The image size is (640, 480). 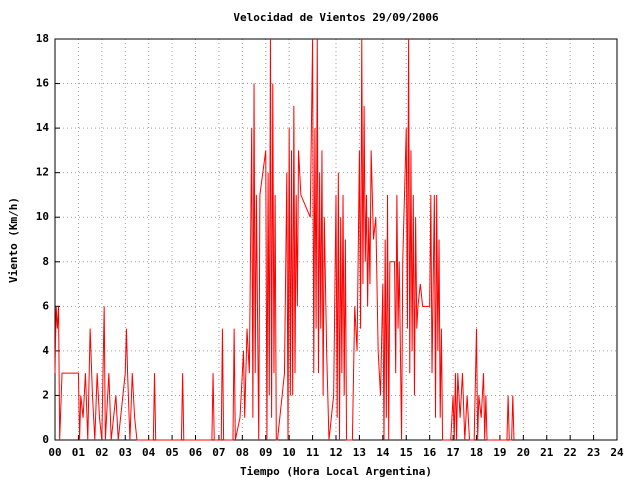 What do you see at coordinates (593, 452) in the screenshot?
I see `x-tick-label: 23` at bounding box center [593, 452].